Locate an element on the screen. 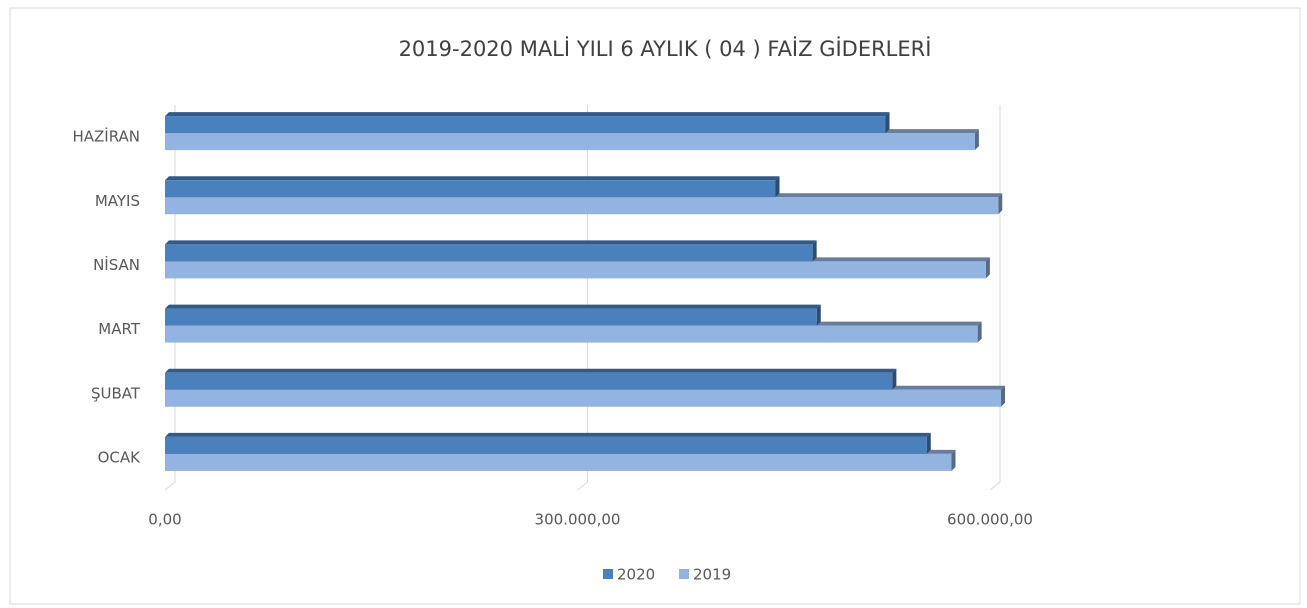 The height and width of the screenshot is (608, 1307). y-tick-label: OCAK is located at coordinates (120, 457).